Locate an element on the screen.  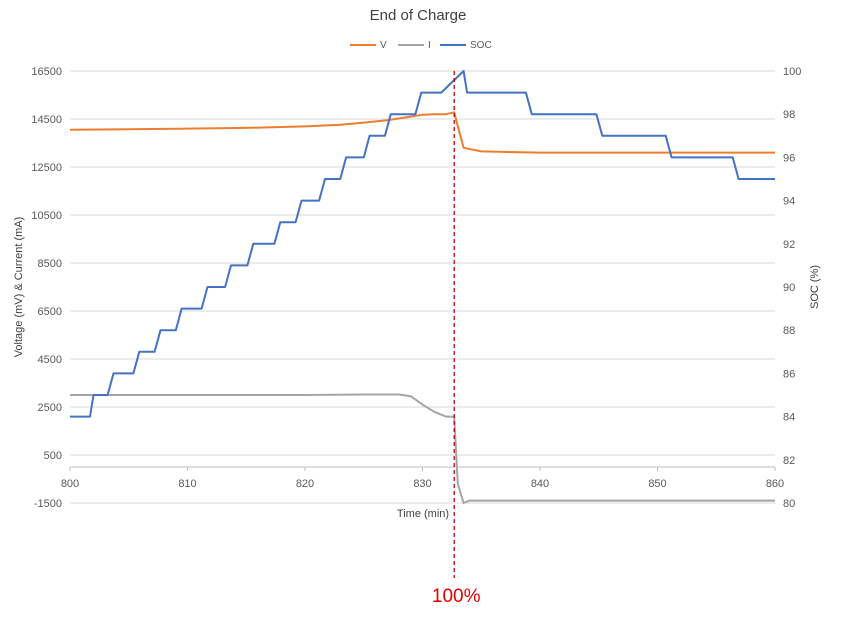
y-right-tick-label: 92 is located at coordinates (789, 245).